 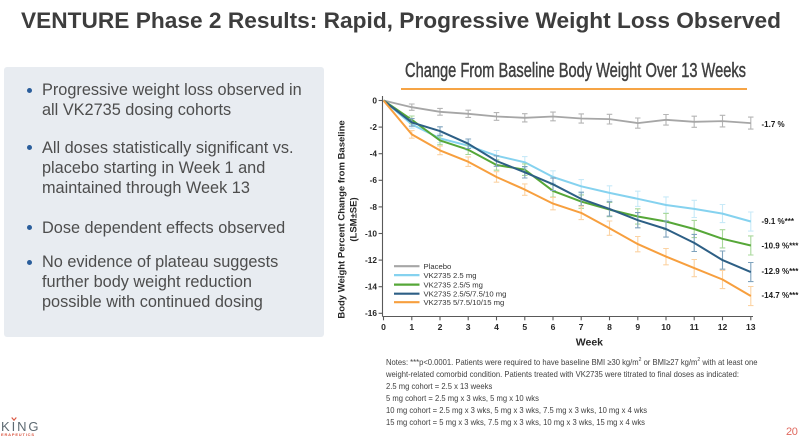 What do you see at coordinates (371, 233) in the screenshot?
I see `svg-text: -10` at bounding box center [371, 233].